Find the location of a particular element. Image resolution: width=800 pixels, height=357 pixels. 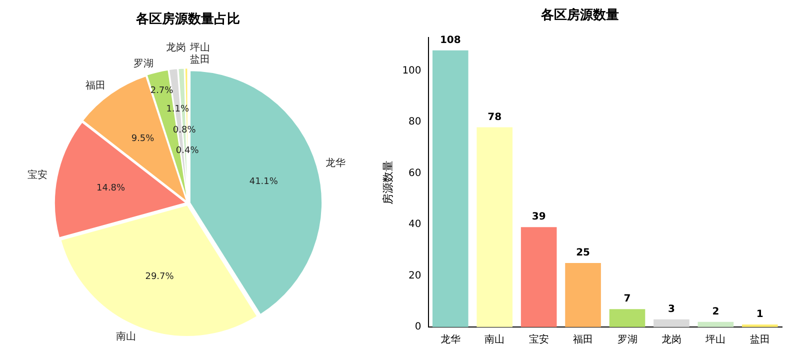

chart-title: 各区房源数量占比 is located at coordinates (187, 19).